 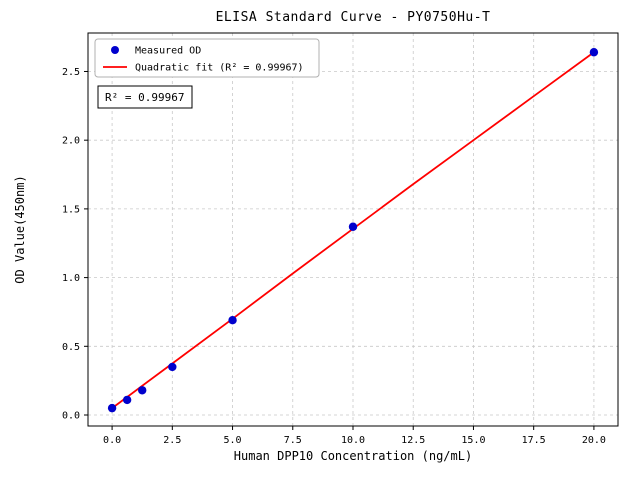 I want to click on annotation-box, so click(x=145, y=97).